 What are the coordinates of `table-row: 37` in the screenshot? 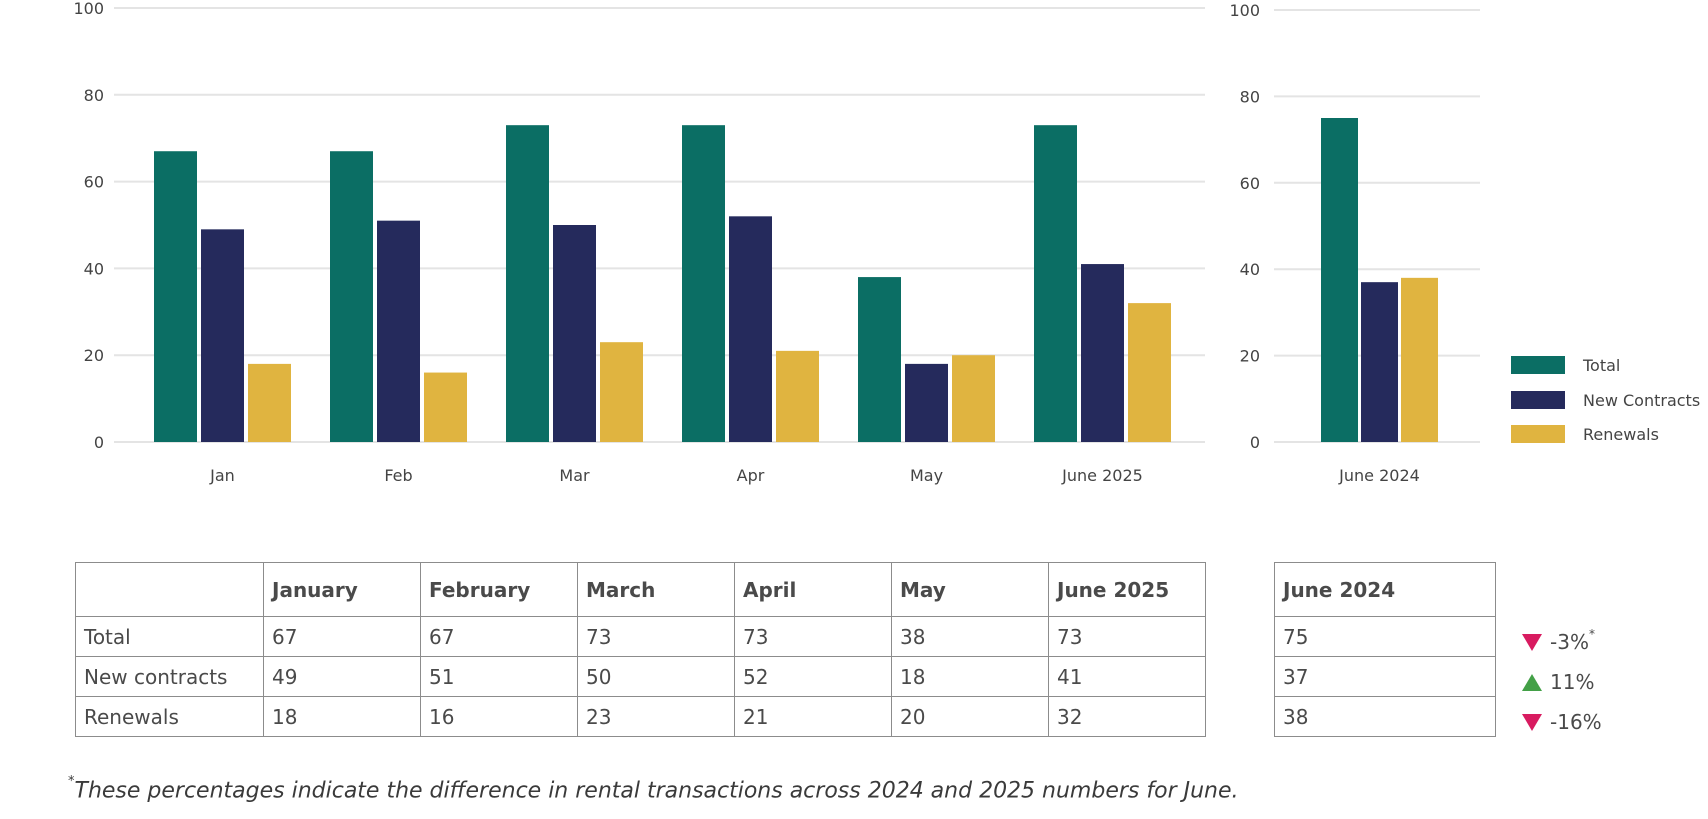 It's located at (1385, 676).